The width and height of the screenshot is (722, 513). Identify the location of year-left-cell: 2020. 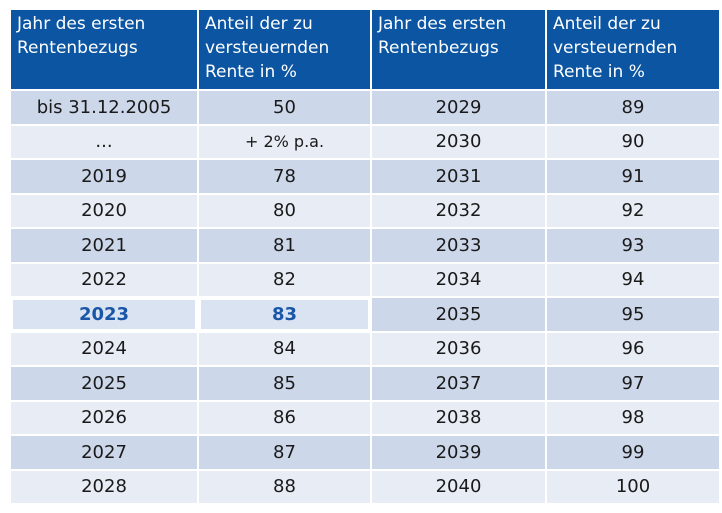
(104, 210).